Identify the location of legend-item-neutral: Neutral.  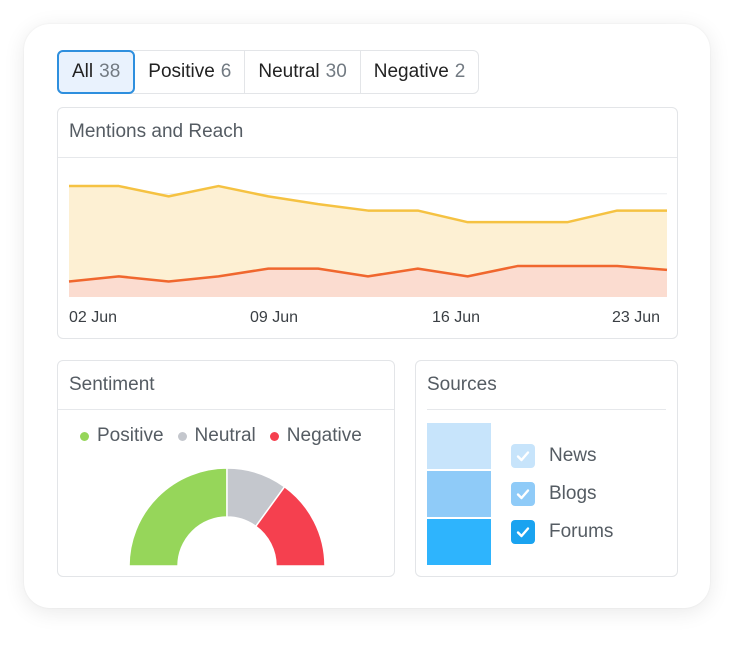
(216, 436).